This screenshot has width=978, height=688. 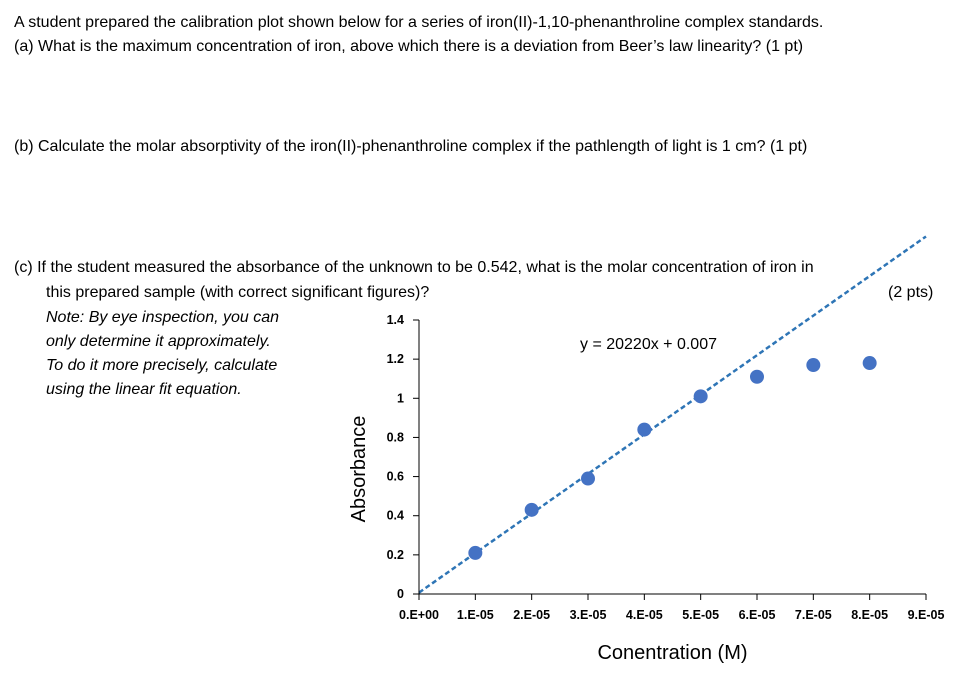 I want to click on x-tick-label: 0.E+00, so click(x=419, y=615).